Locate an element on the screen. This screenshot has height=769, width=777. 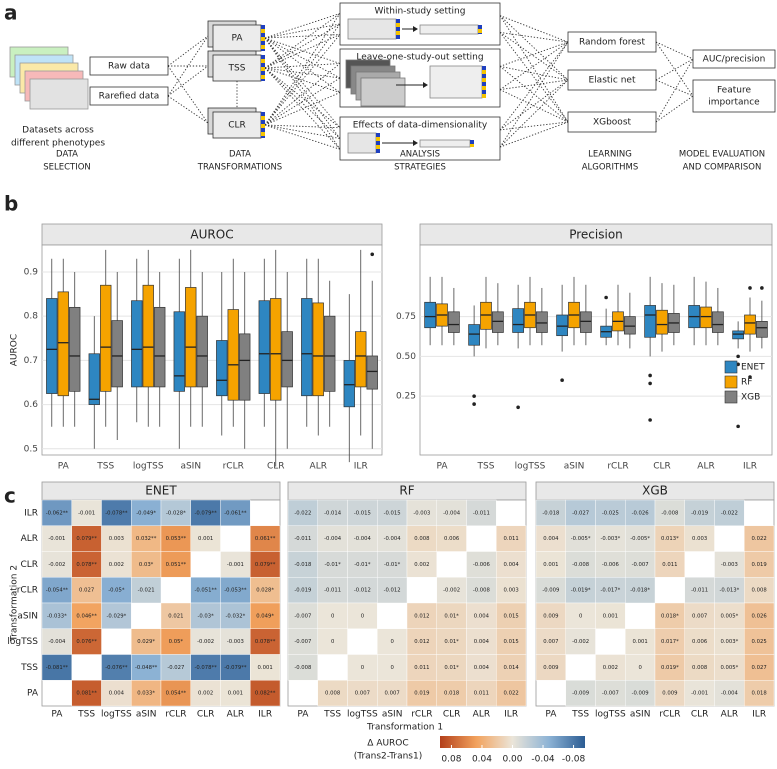
cell-label: -0.078** is located at coordinates (116, 513).